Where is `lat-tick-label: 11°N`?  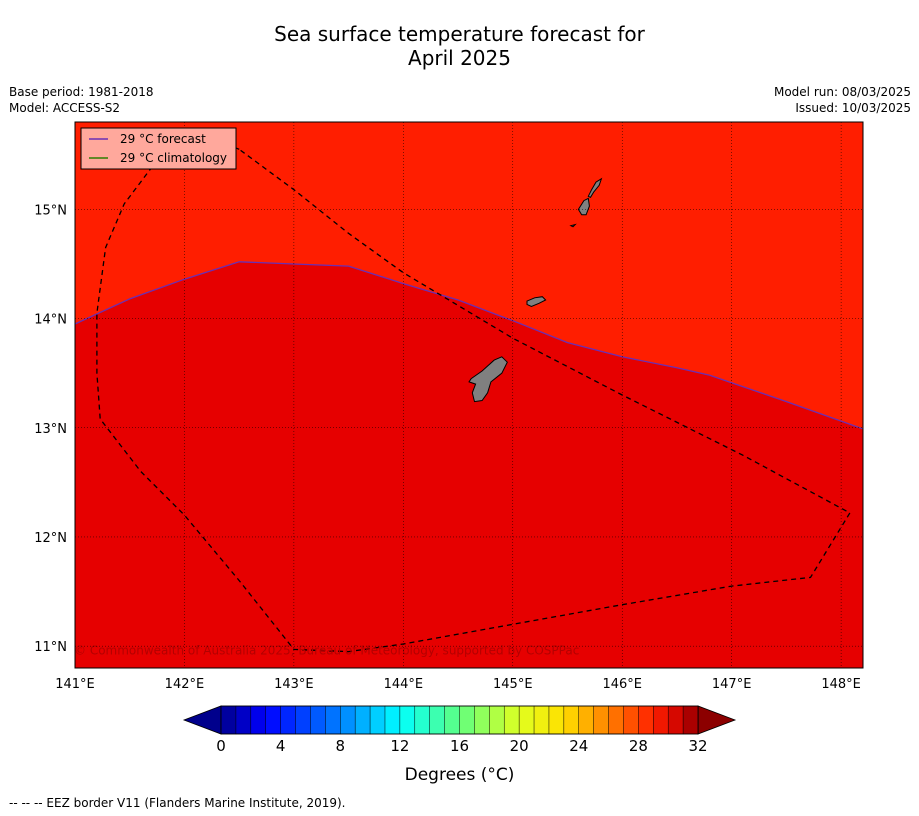
lat-tick-label: 11°N is located at coordinates (50, 647).